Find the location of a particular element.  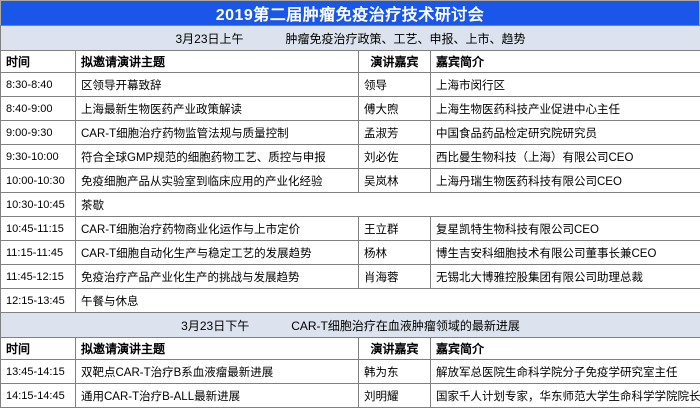

session-speaker: 韩为东 is located at coordinates (395, 372).